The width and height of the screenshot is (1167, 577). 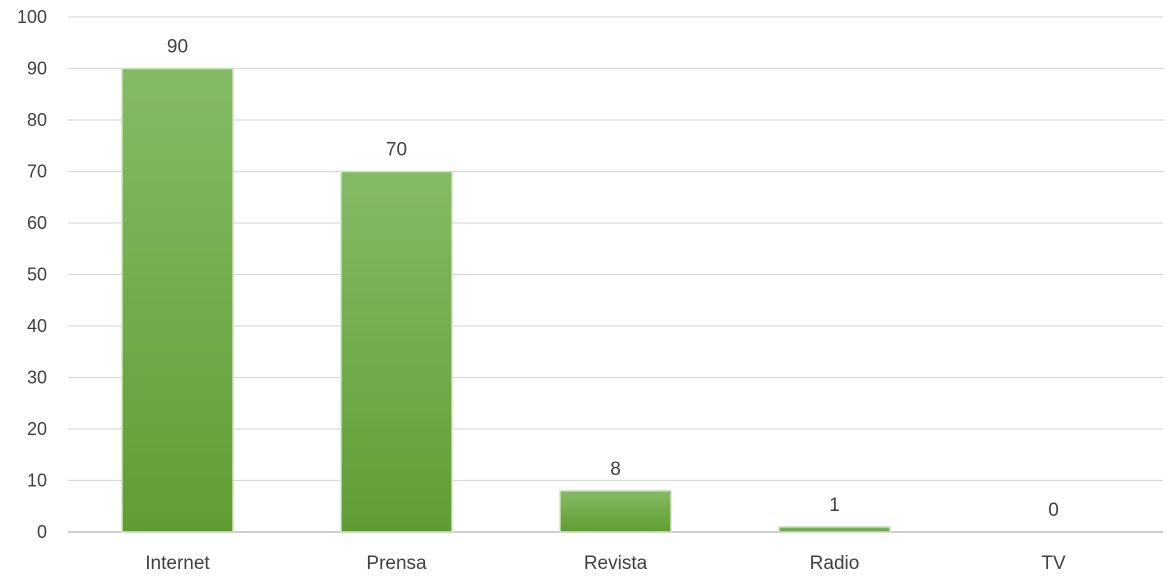 What do you see at coordinates (37, 378) in the screenshot?
I see `y-tick-label: 30` at bounding box center [37, 378].